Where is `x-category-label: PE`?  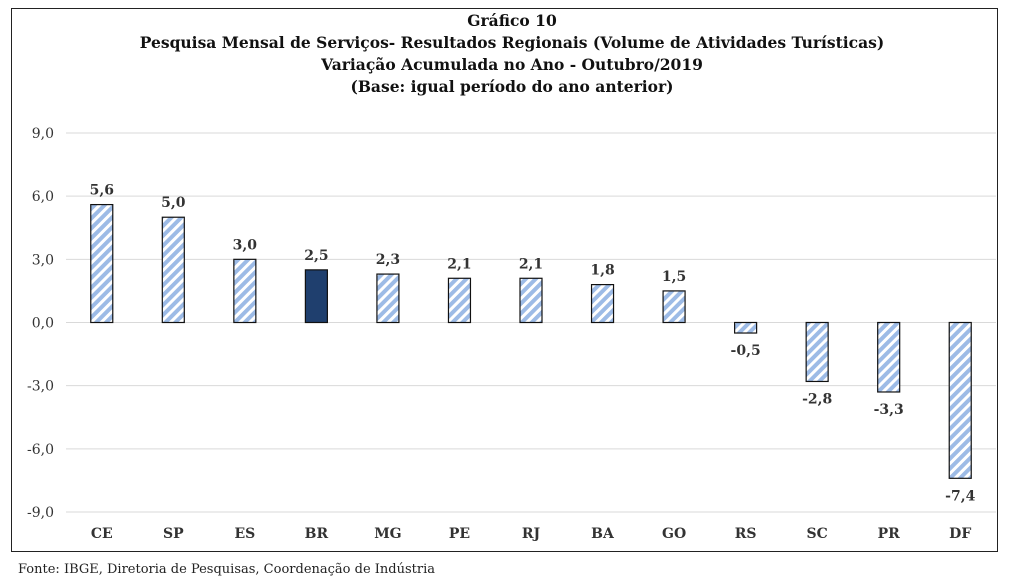 x-category-label: PE is located at coordinates (459, 534).